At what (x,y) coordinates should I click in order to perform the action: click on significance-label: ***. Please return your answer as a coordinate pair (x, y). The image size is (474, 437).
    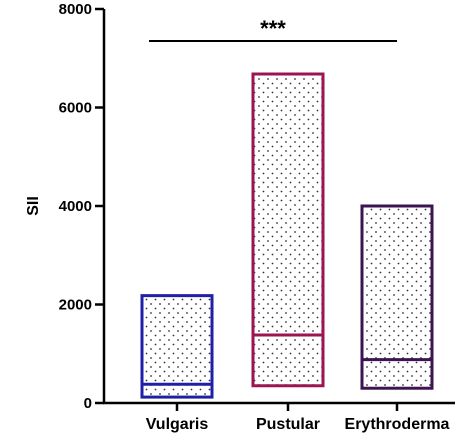
    Looking at the image, I should click on (273, 28).